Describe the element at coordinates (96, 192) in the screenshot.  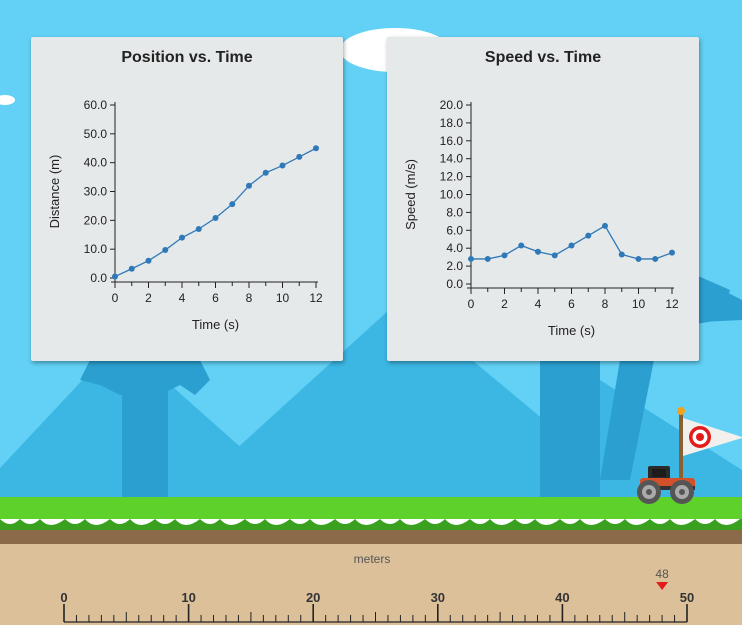
I see `y-tick-label: 30.0` at that location.